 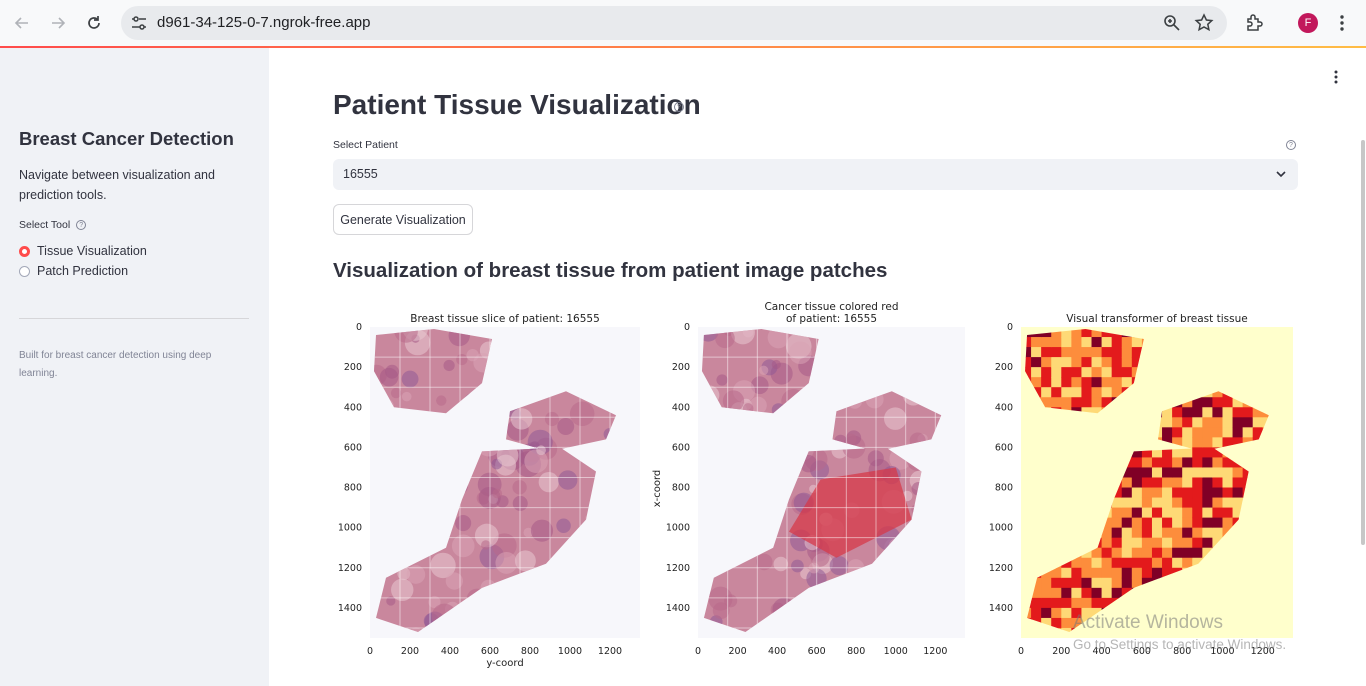 I want to click on radio-tissue-visualization: Tissue Visualization, so click(x=83, y=251).